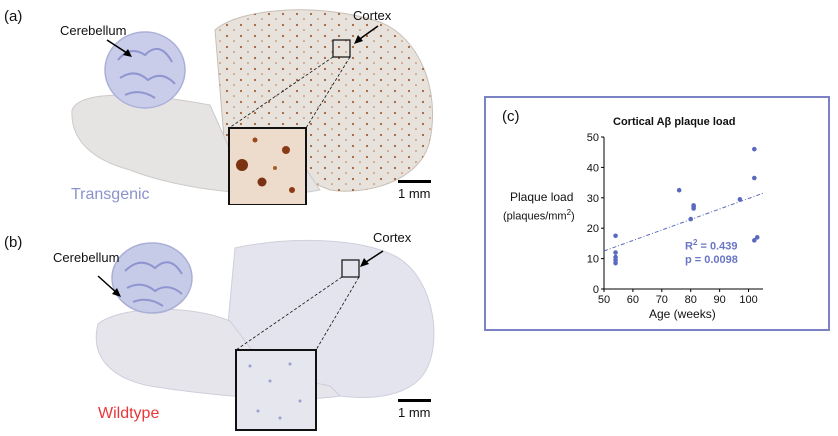  I want to click on y-tick-label: 10, so click(593, 260).